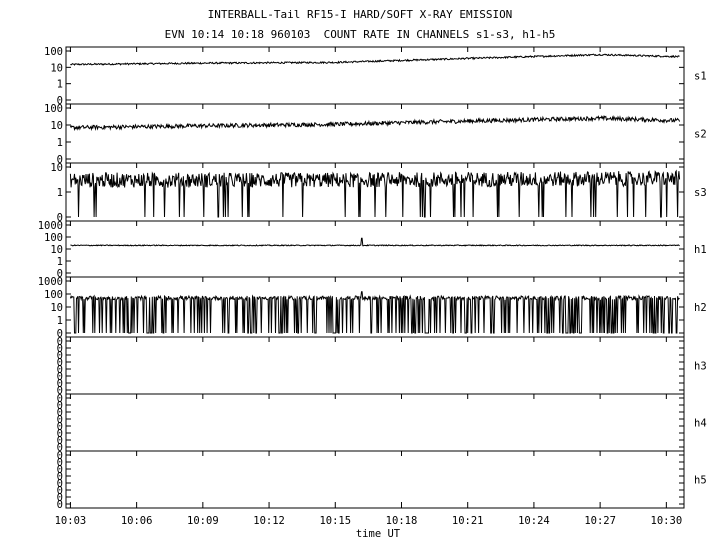 The width and height of the screenshot is (720, 550). Describe the element at coordinates (71, 521) in the screenshot. I see `x-tick-label: 10:03` at that location.